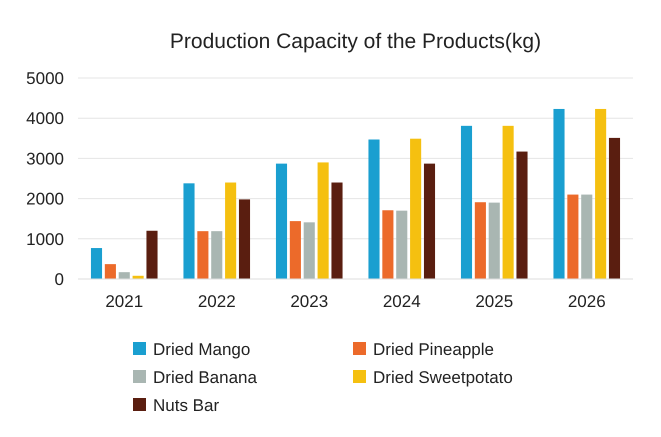  Describe the element at coordinates (59, 279) in the screenshot. I see `y-tick-label: 0` at that location.